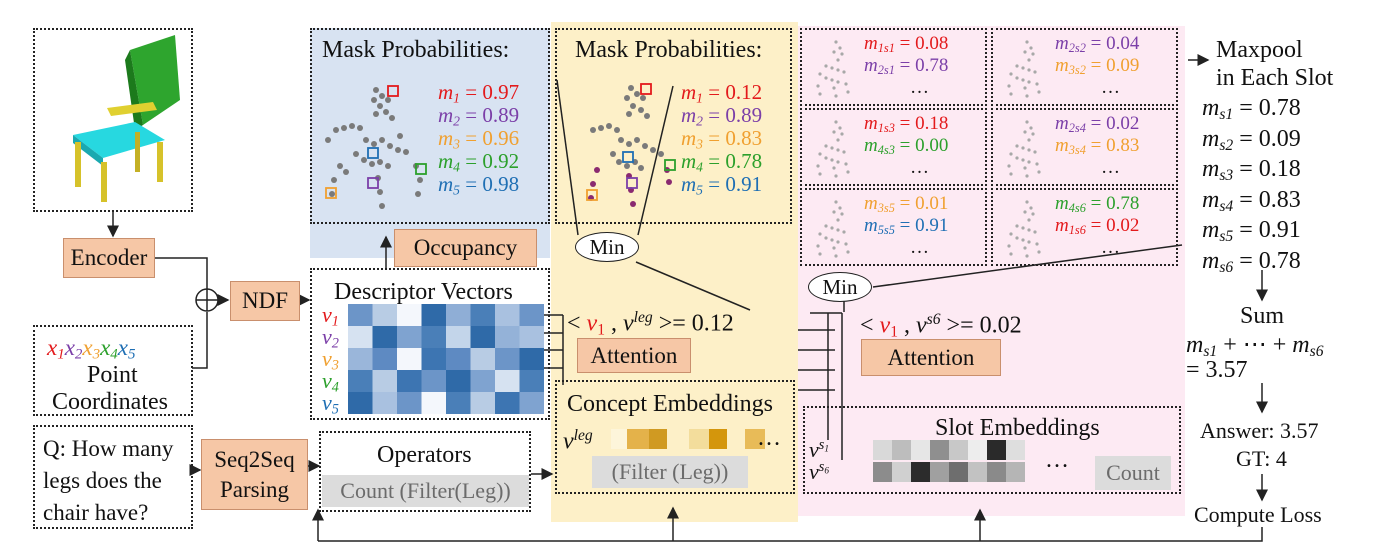 The image size is (1378, 556). Describe the element at coordinates (330, 382) in the screenshot. I see `descriptor-row-label: v4` at that location.